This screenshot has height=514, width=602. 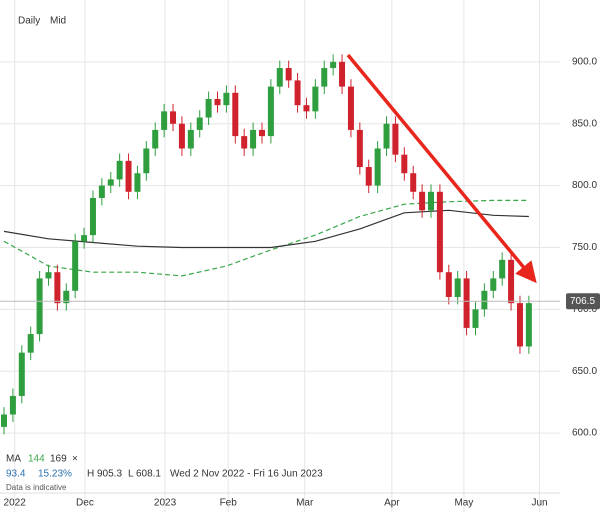 I want to click on legend-entry: 144, so click(x=36, y=459).